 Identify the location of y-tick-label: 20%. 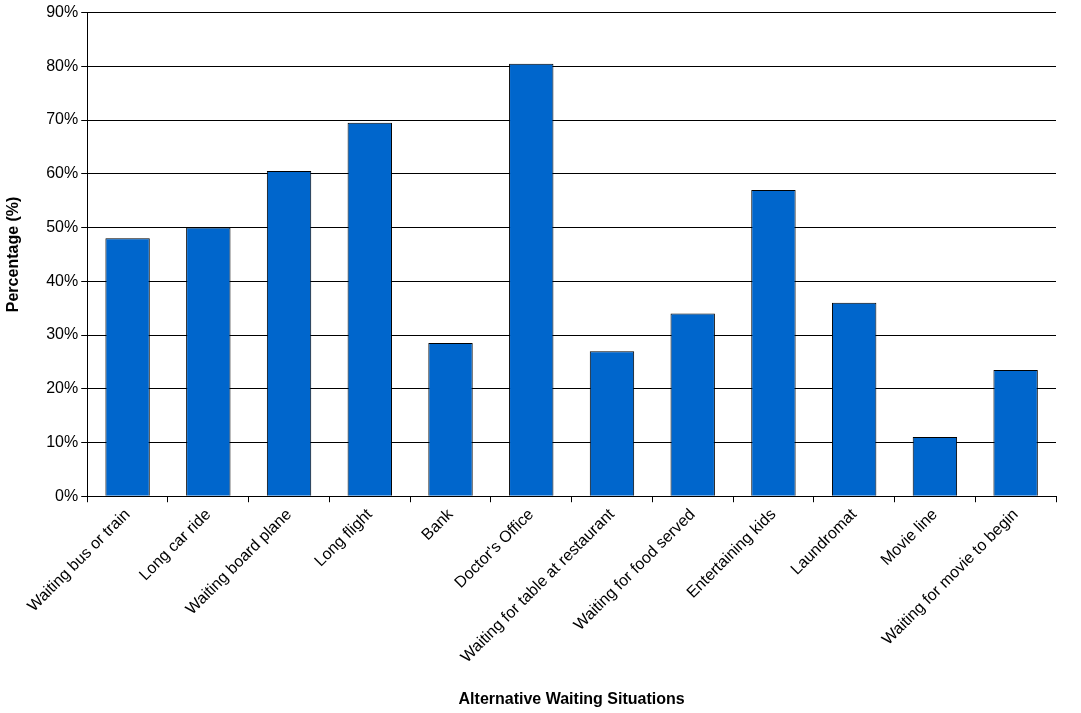
(62, 388).